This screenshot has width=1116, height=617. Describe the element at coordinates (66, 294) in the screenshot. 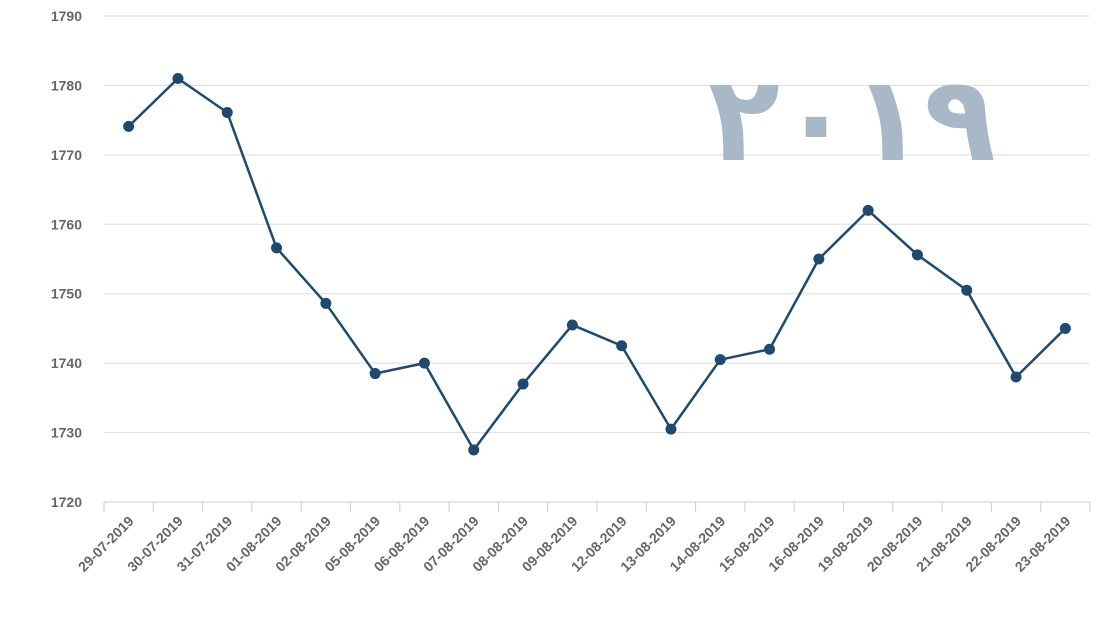

I see `y-tick-label: 1750` at that location.